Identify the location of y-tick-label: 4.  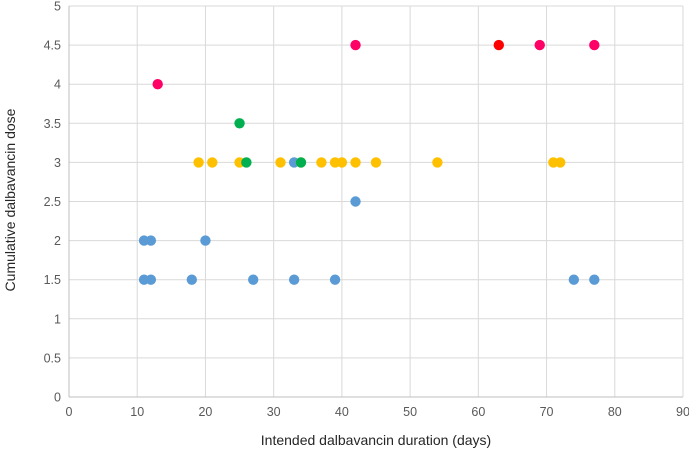
(57, 85).